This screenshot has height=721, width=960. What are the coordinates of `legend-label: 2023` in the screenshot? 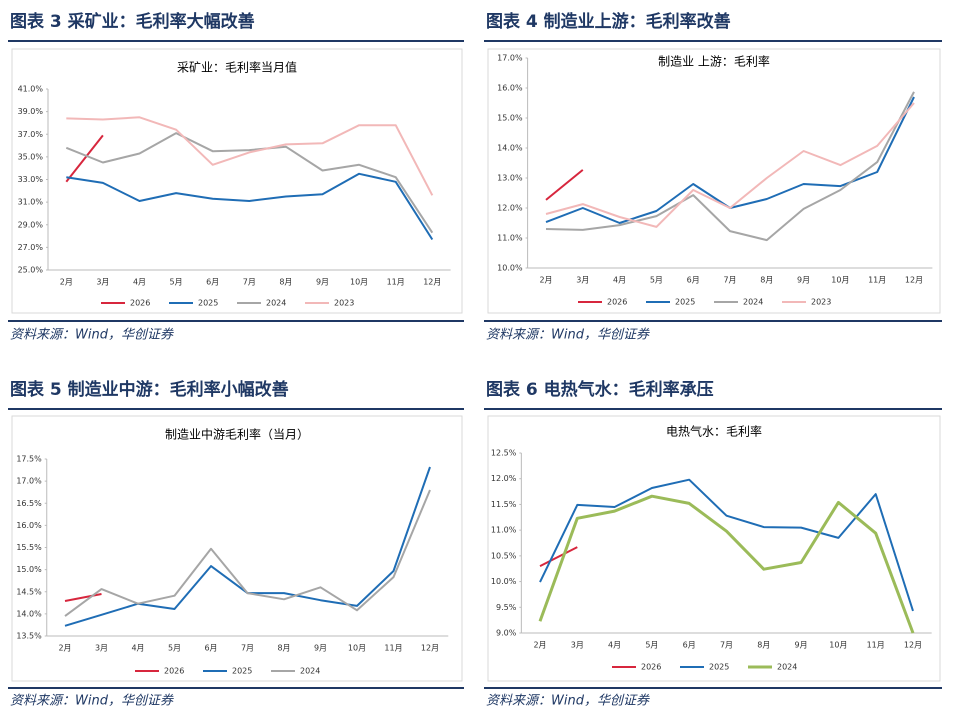 It's located at (821, 302).